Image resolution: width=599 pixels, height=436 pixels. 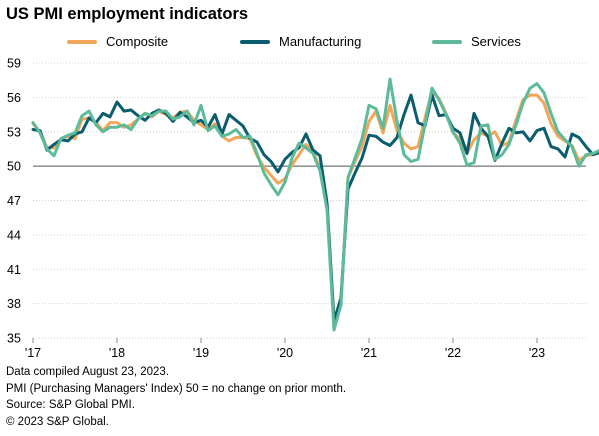 I want to click on y-tick-label: 53, so click(x=14, y=132).